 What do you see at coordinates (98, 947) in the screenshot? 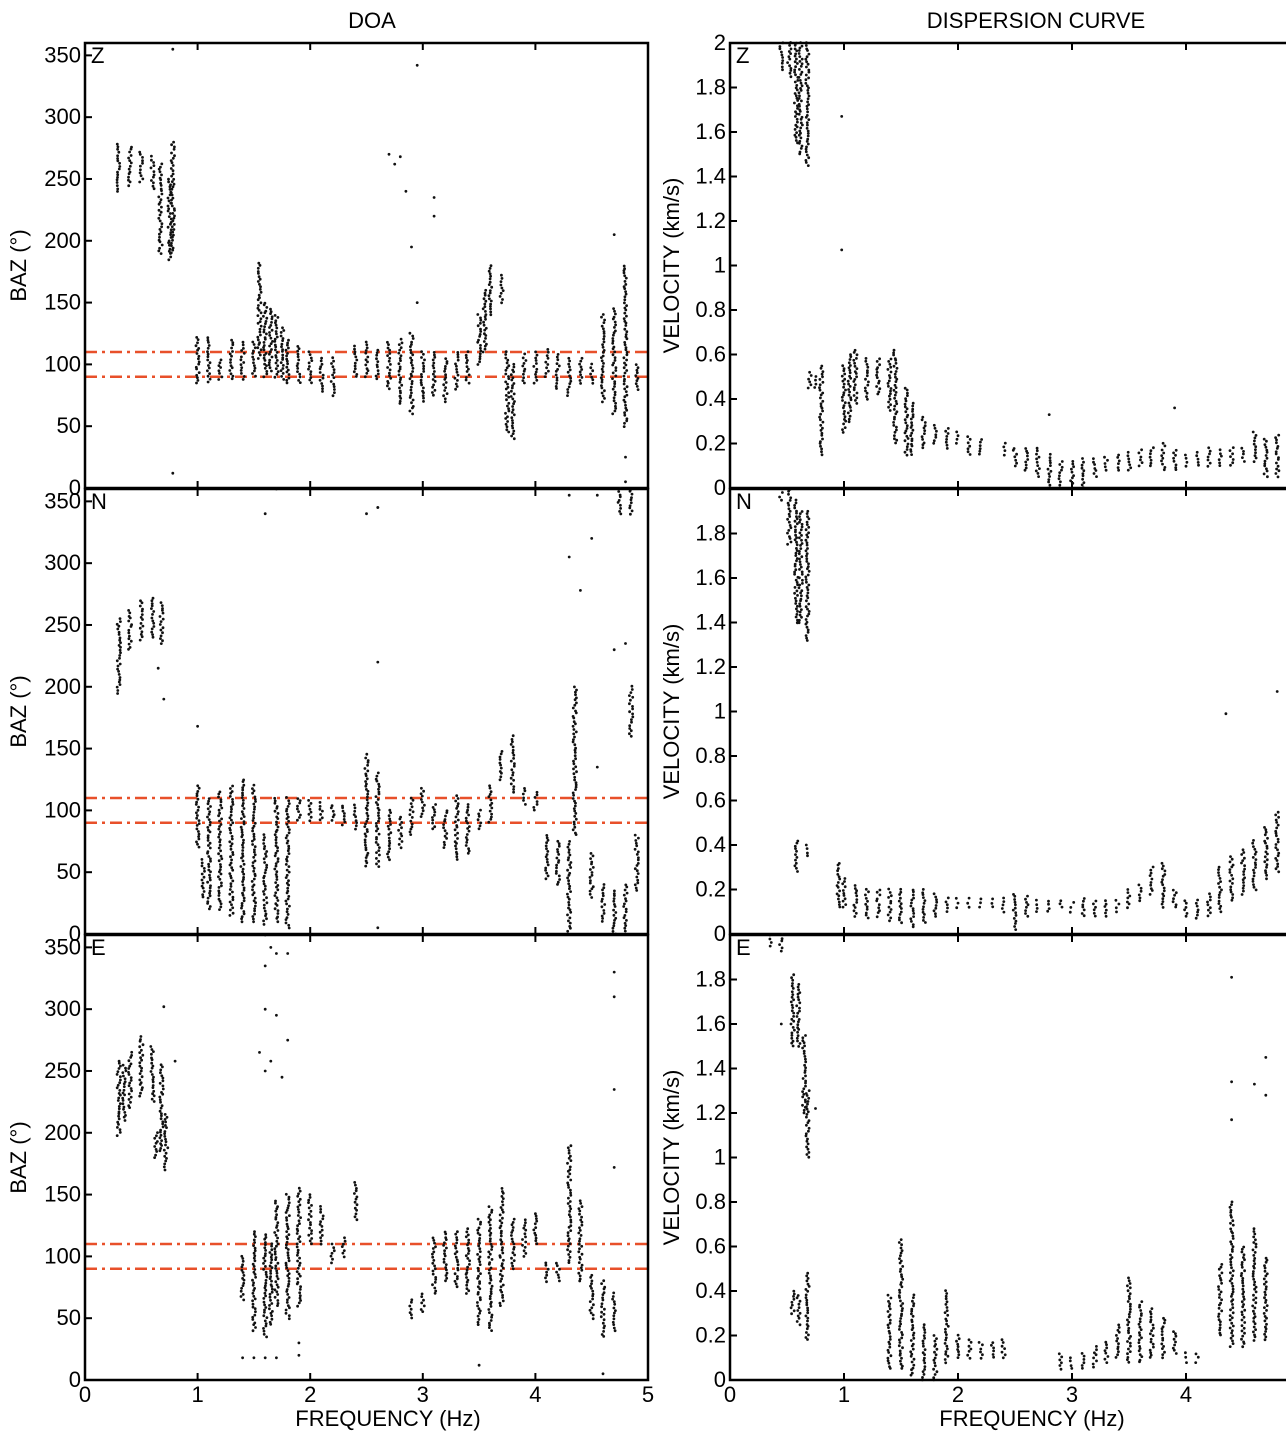
I see `component-label: E` at bounding box center [98, 947].